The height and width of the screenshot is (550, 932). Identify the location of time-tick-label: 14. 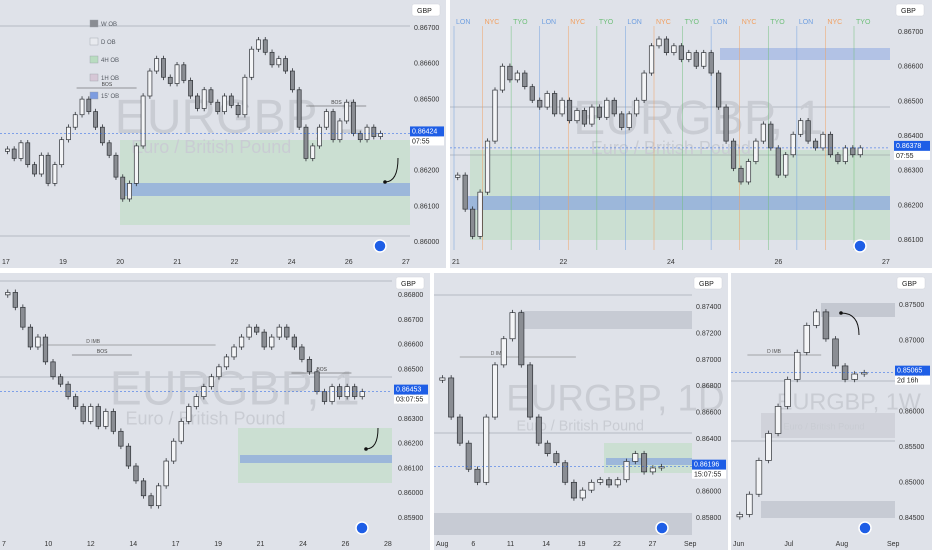
(546, 544).